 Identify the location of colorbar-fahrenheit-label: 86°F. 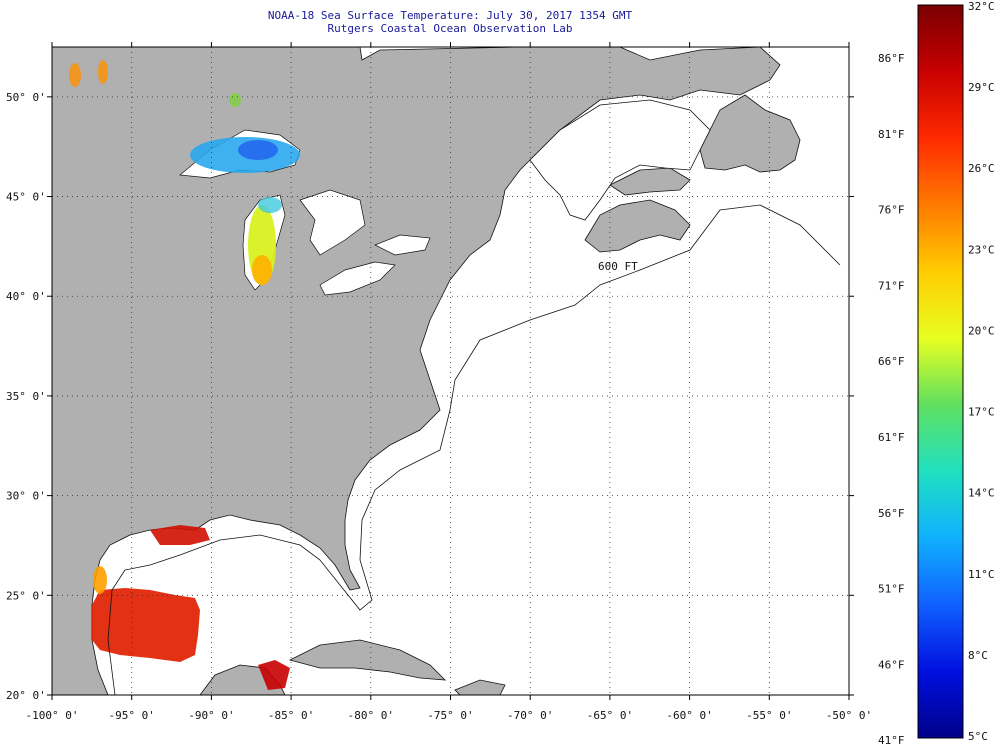
(891, 58).